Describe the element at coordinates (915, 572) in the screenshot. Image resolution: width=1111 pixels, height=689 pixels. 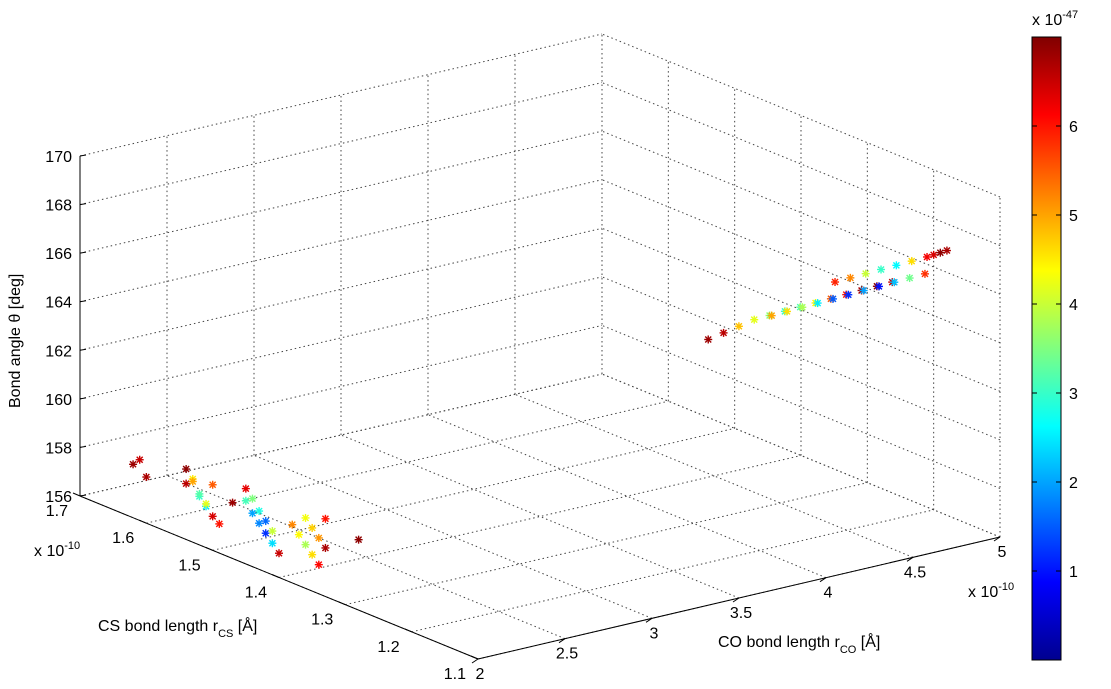
I see `x-tick-label: 4.5` at that location.